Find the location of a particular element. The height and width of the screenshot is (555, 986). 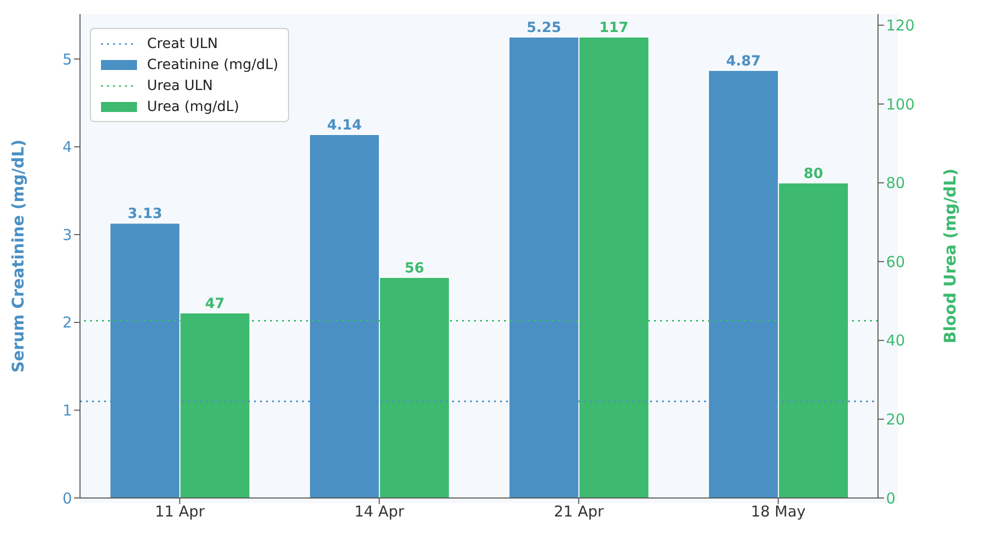

y-tick-label: 3 is located at coordinates (67, 235).